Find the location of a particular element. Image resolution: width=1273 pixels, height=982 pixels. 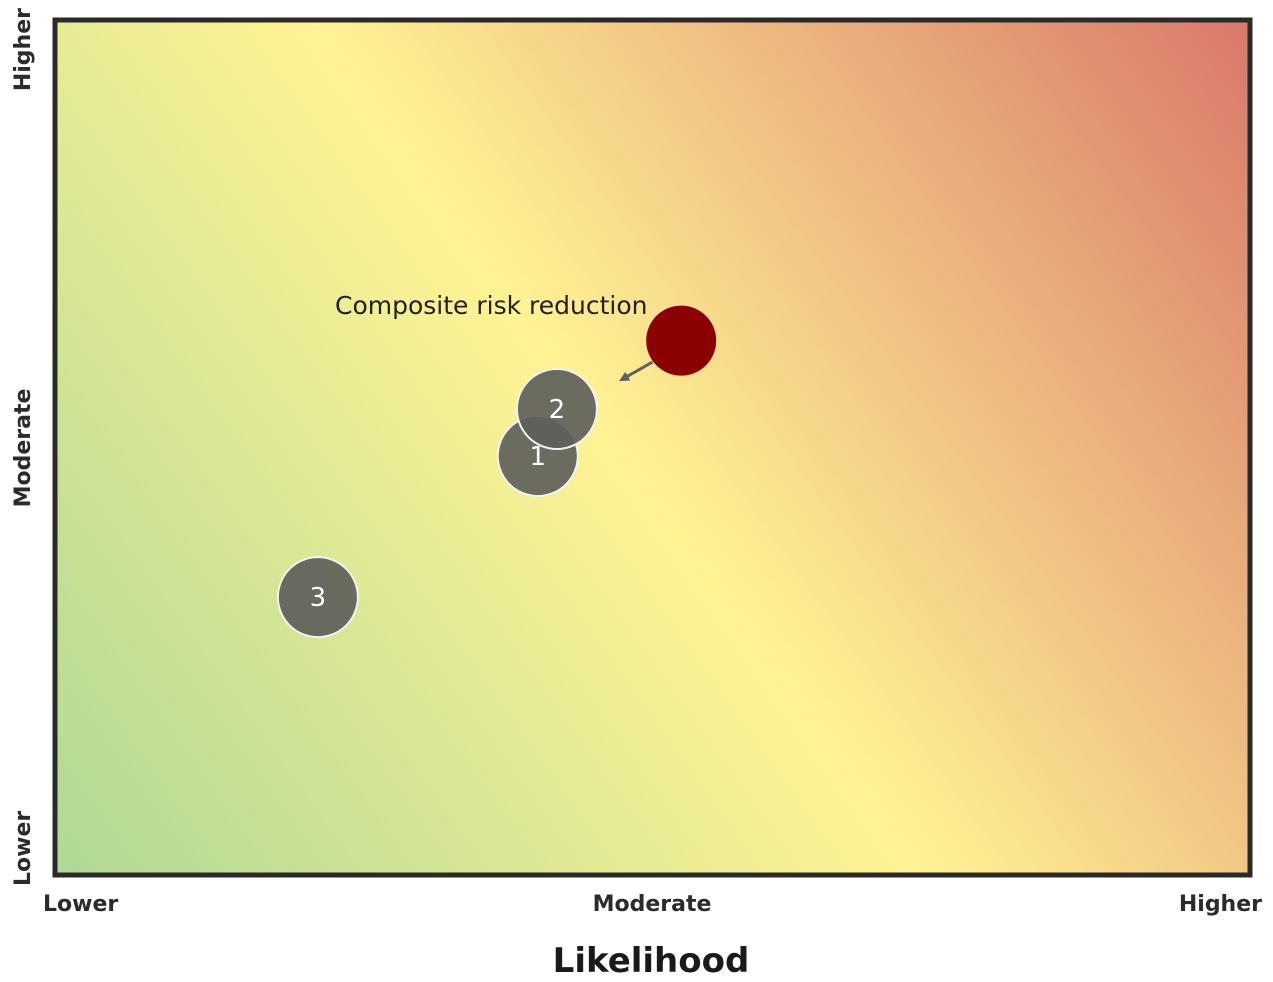

y-tick-label: Lower is located at coordinates (23, 848).